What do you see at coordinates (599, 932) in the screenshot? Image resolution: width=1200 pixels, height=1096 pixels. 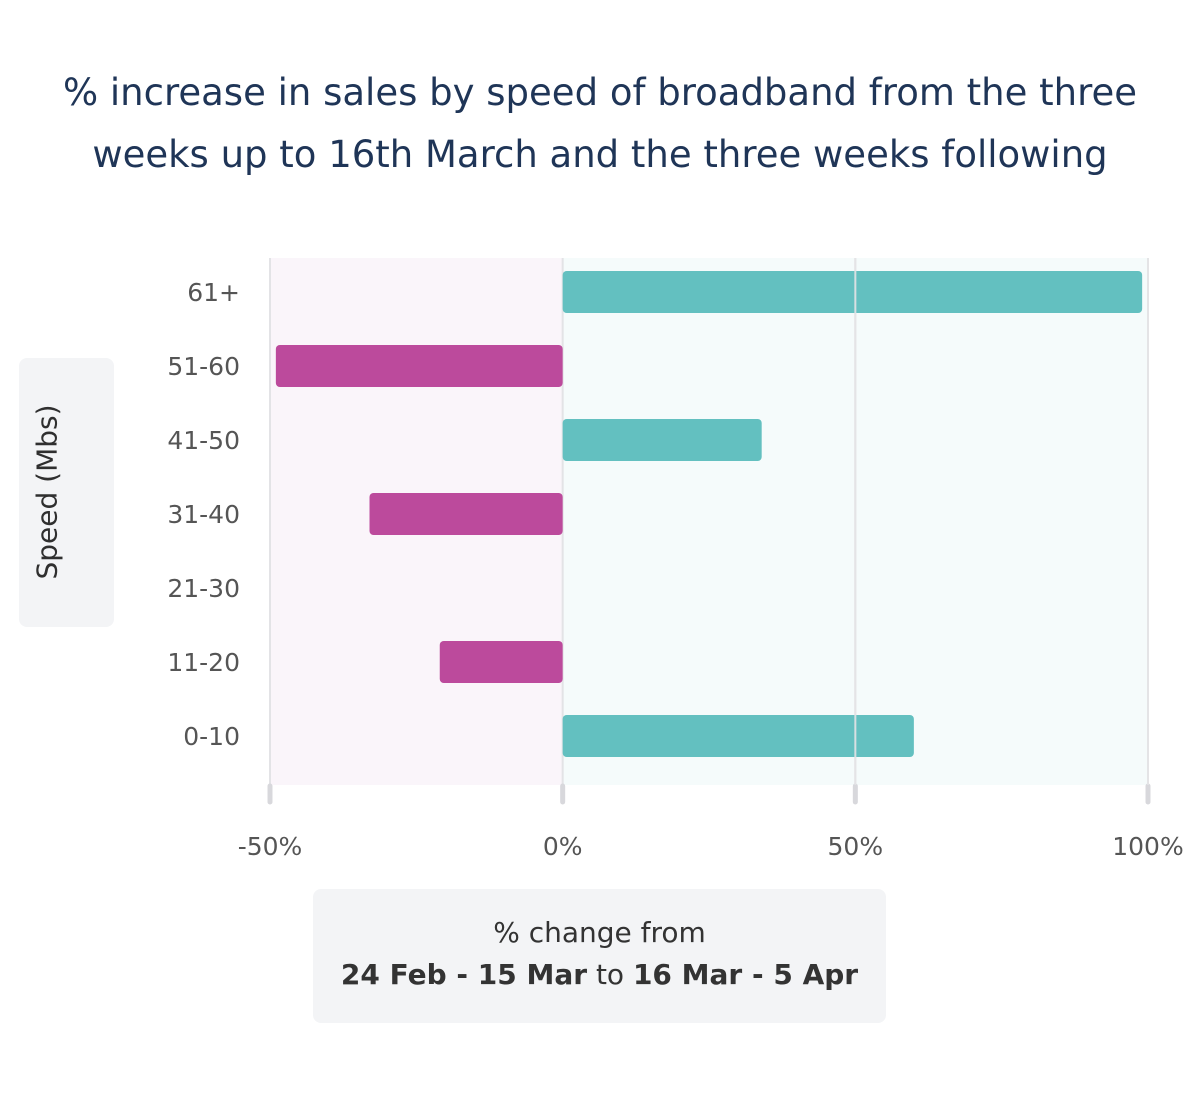 I see `x-axis-label-line-1: % change from` at bounding box center [599, 932].